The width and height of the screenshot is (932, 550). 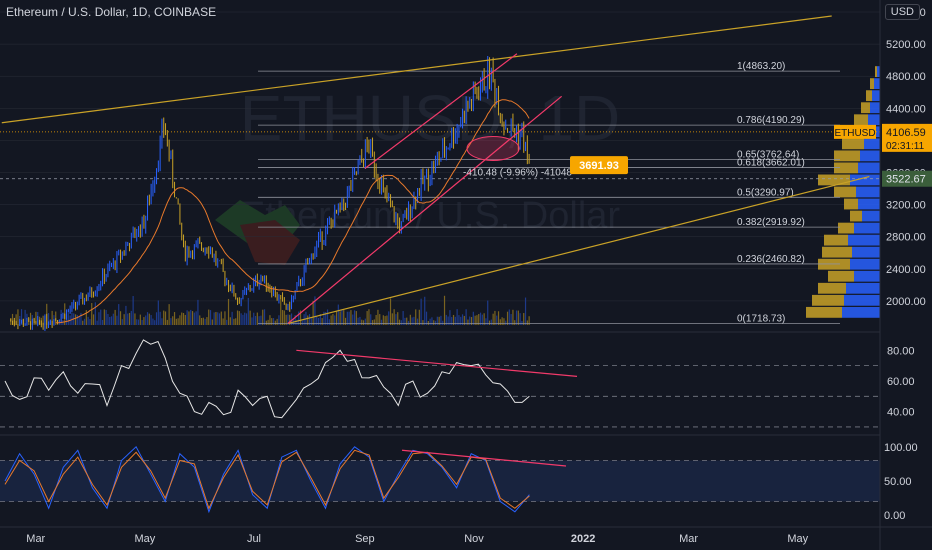 What do you see at coordinates (898, 482) in the screenshot?
I see `stoch-tick: 50.00` at bounding box center [898, 482].